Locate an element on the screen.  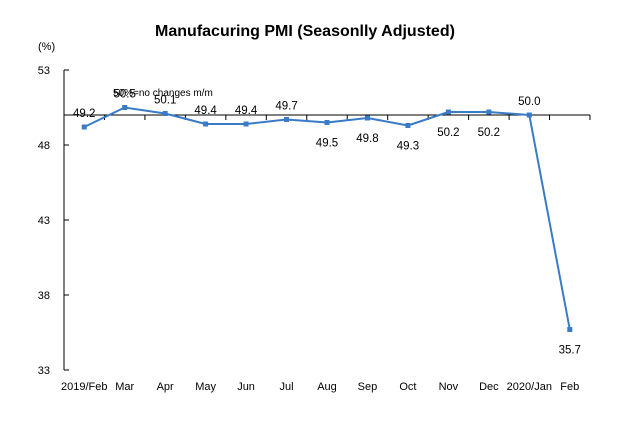
data-label: 49.8 is located at coordinates (367, 139).